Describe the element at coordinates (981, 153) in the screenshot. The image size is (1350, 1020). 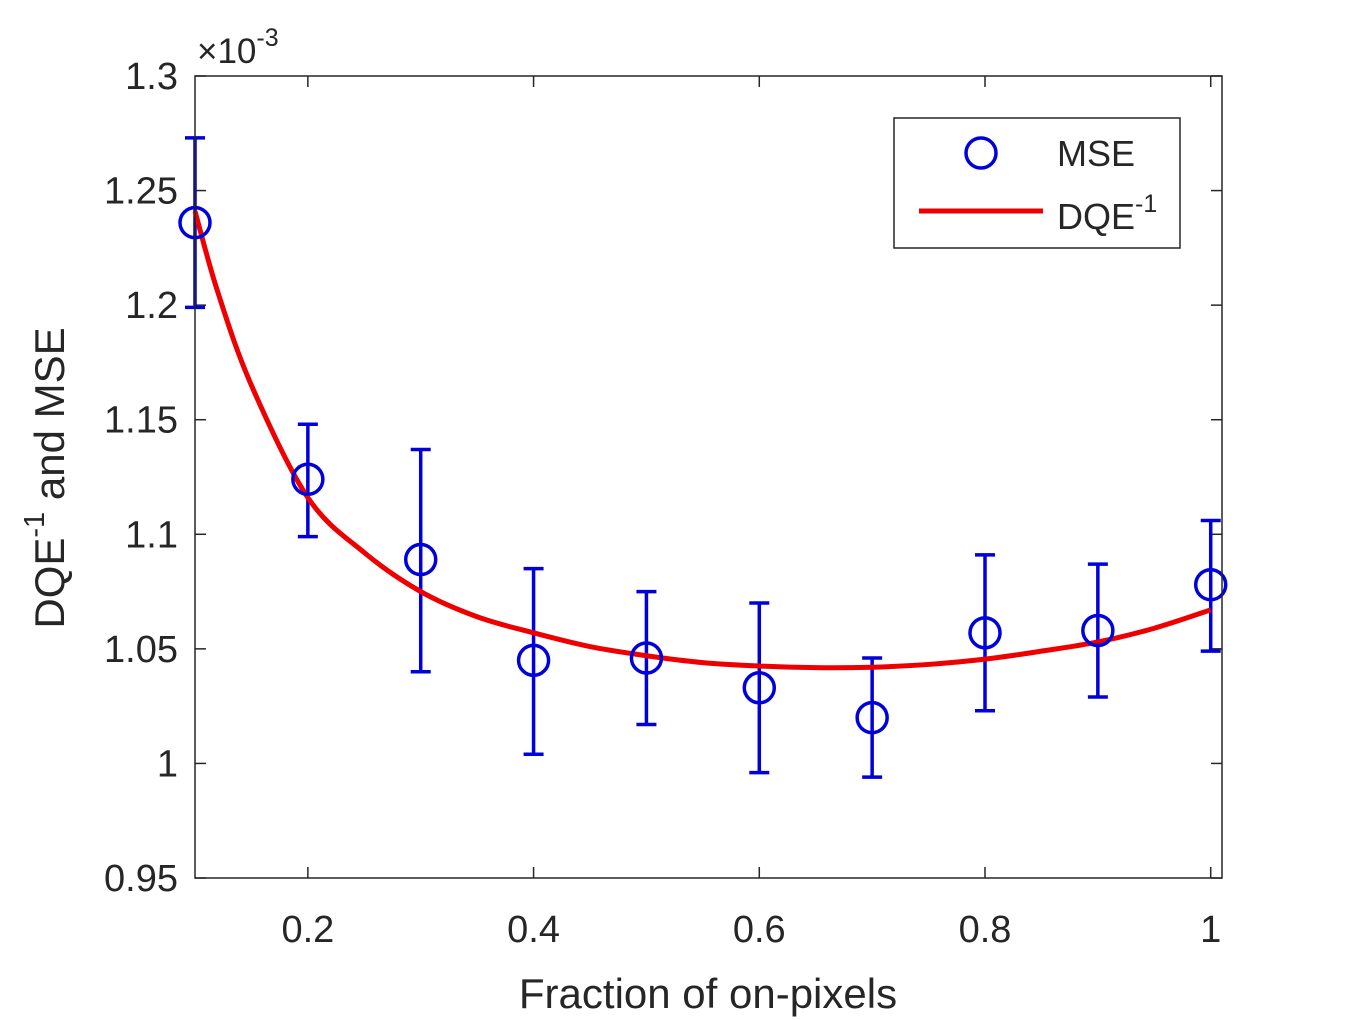
I see `legend-mse-marker` at that location.